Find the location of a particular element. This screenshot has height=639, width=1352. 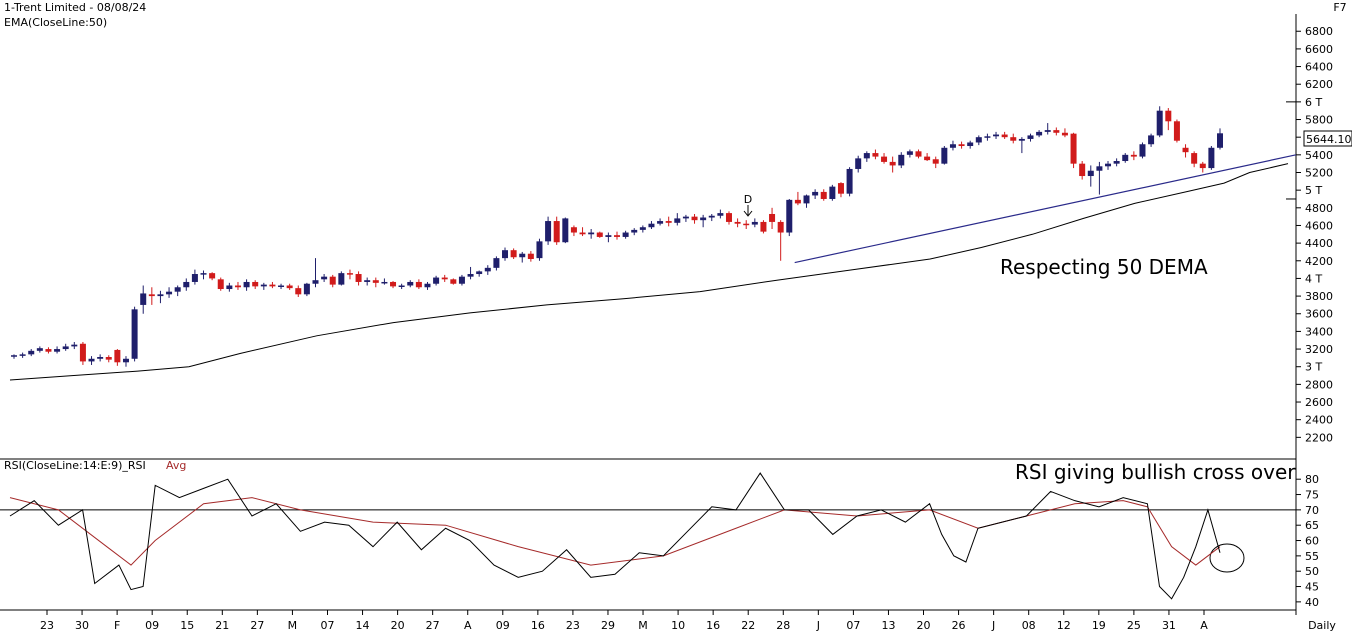

price-tick-label: 6600 is located at coordinates (1319, 49).